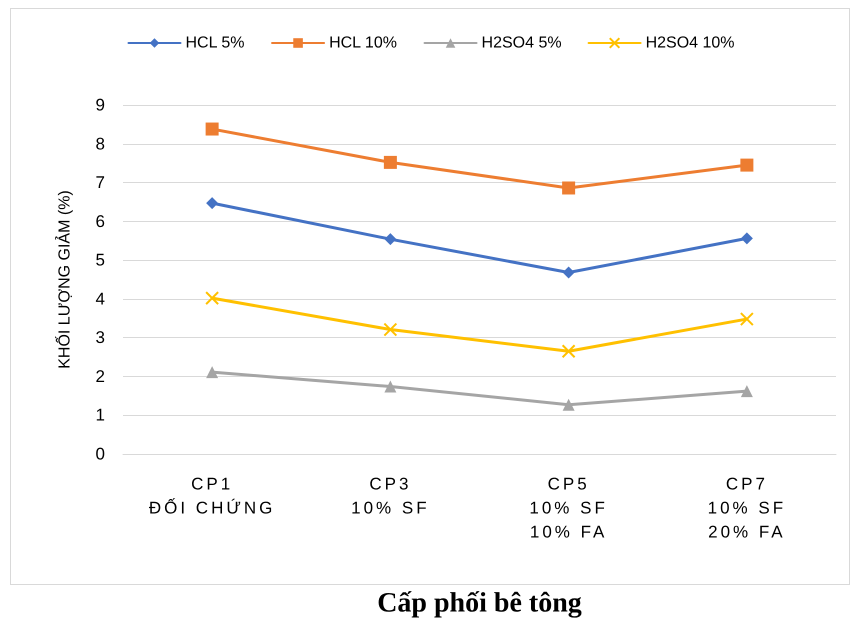 The image size is (862, 630). I want to click on legend-label: HCL 5%, so click(214, 43).